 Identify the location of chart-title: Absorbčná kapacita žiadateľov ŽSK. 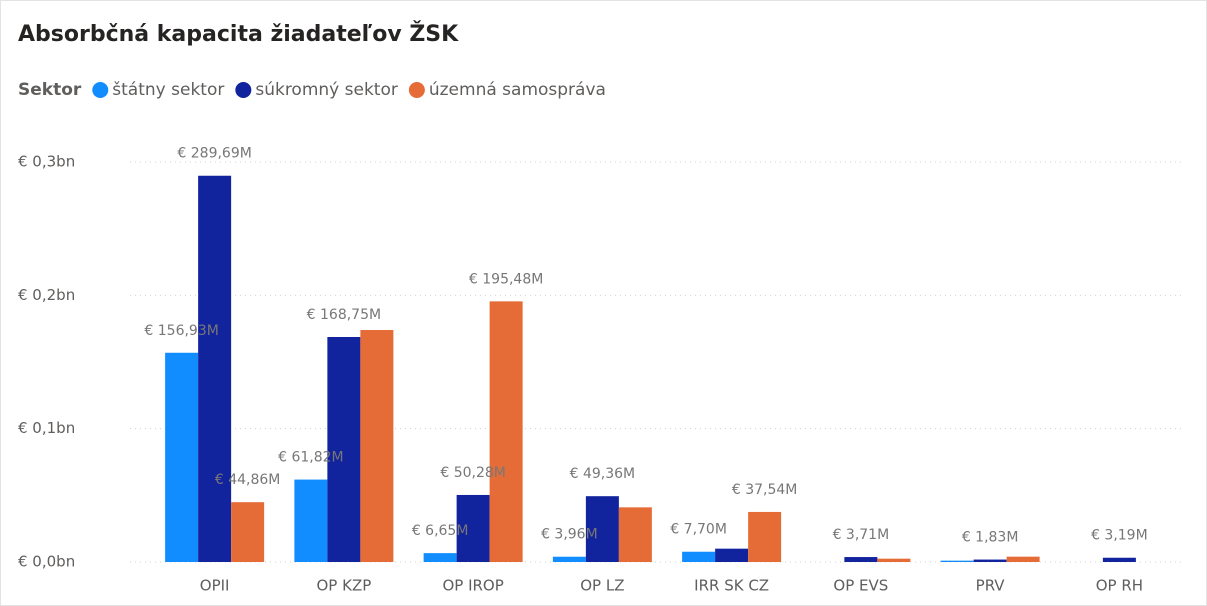
(238, 34).